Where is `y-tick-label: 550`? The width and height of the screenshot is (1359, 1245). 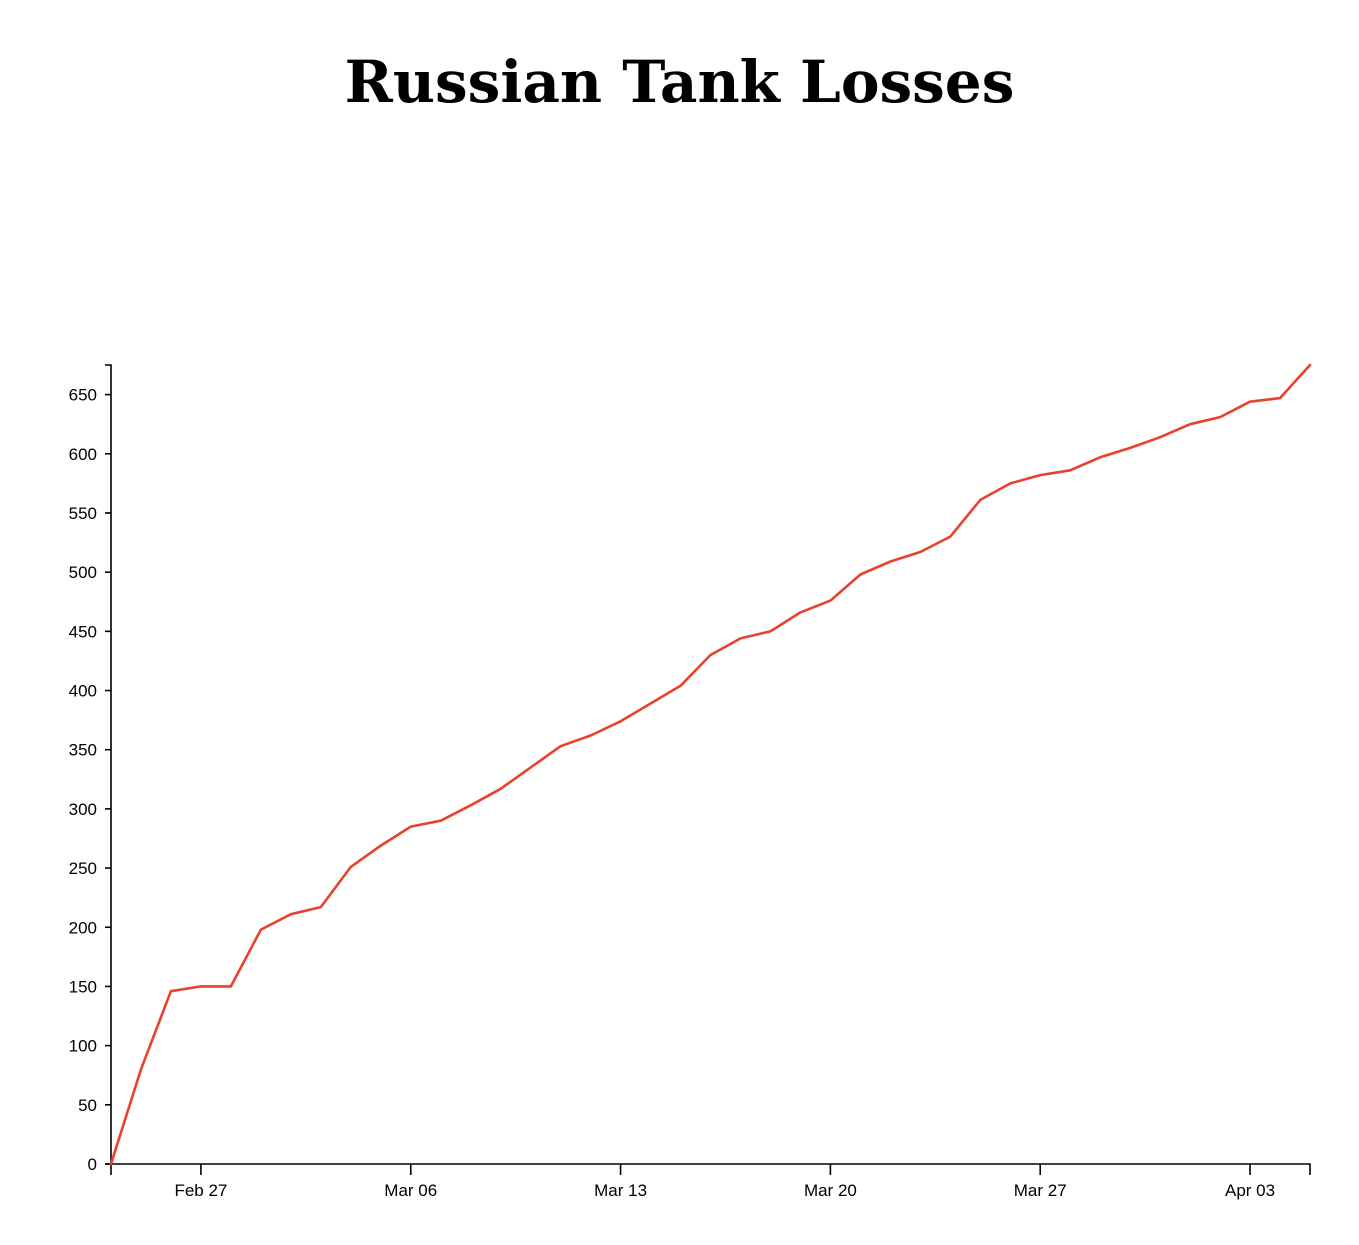 y-tick-label: 550 is located at coordinates (83, 513).